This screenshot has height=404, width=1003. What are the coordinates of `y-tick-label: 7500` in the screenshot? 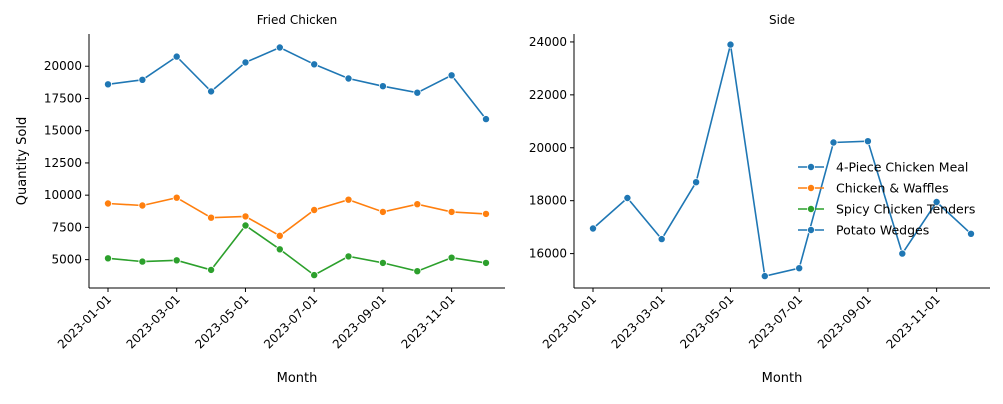 It's located at (66, 227).